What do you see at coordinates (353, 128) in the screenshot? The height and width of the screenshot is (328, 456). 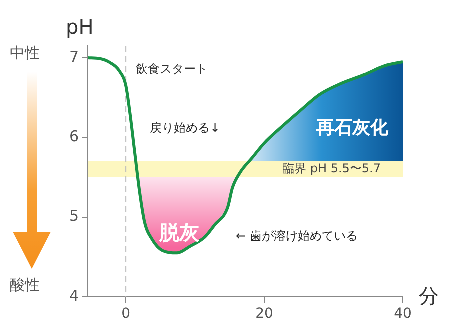 I see `annotation: 再石灰化` at bounding box center [353, 128].